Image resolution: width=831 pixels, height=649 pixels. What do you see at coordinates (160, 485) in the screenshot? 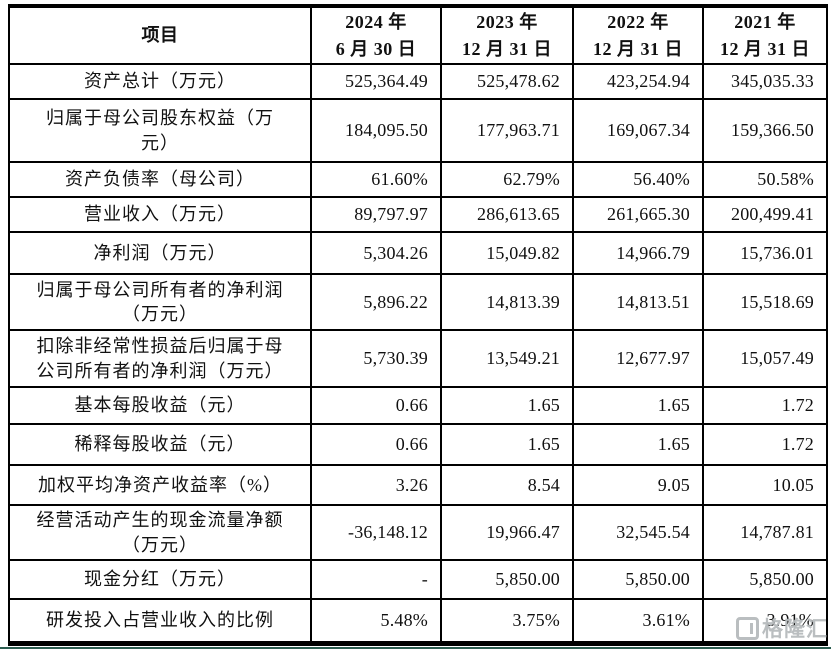
I see `row-label: 加权平均净资产收益率（%）` at bounding box center [160, 485].